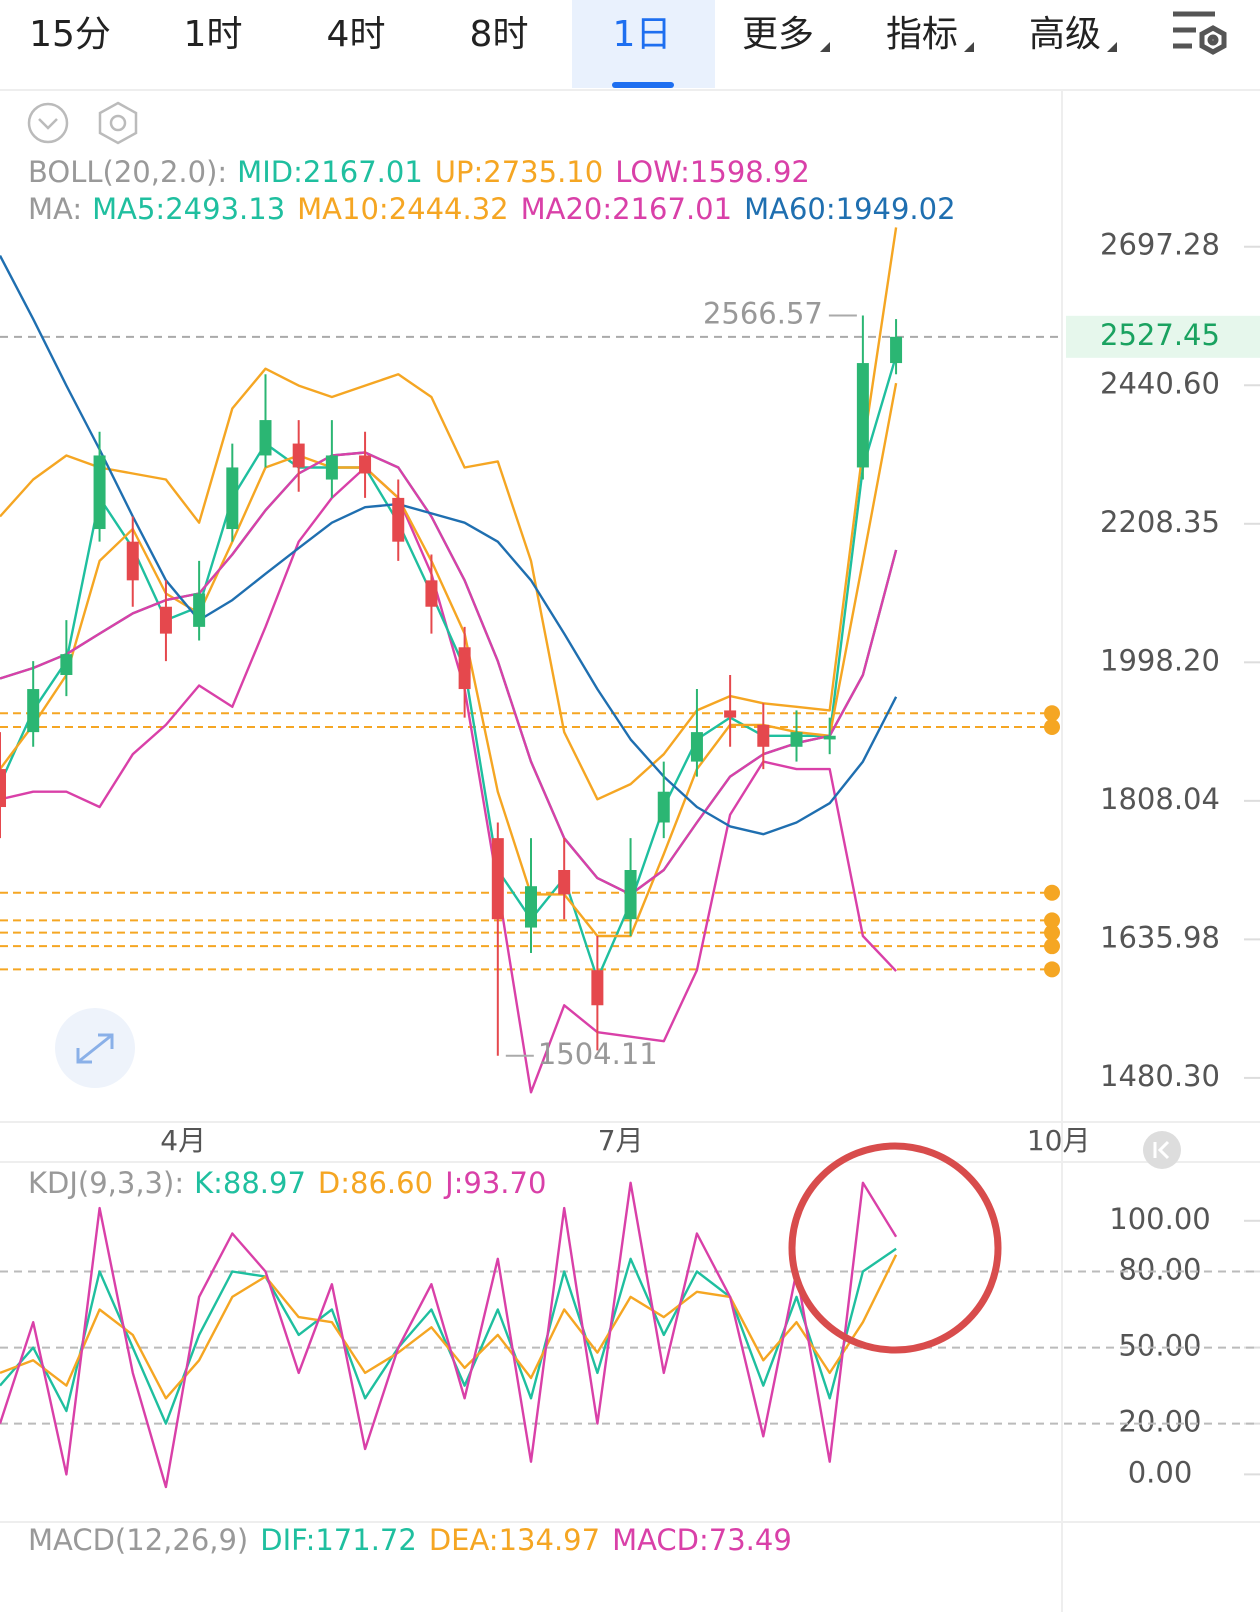  What do you see at coordinates (621, 1140) in the screenshot?
I see `x-tick-label: 7月` at bounding box center [621, 1140].